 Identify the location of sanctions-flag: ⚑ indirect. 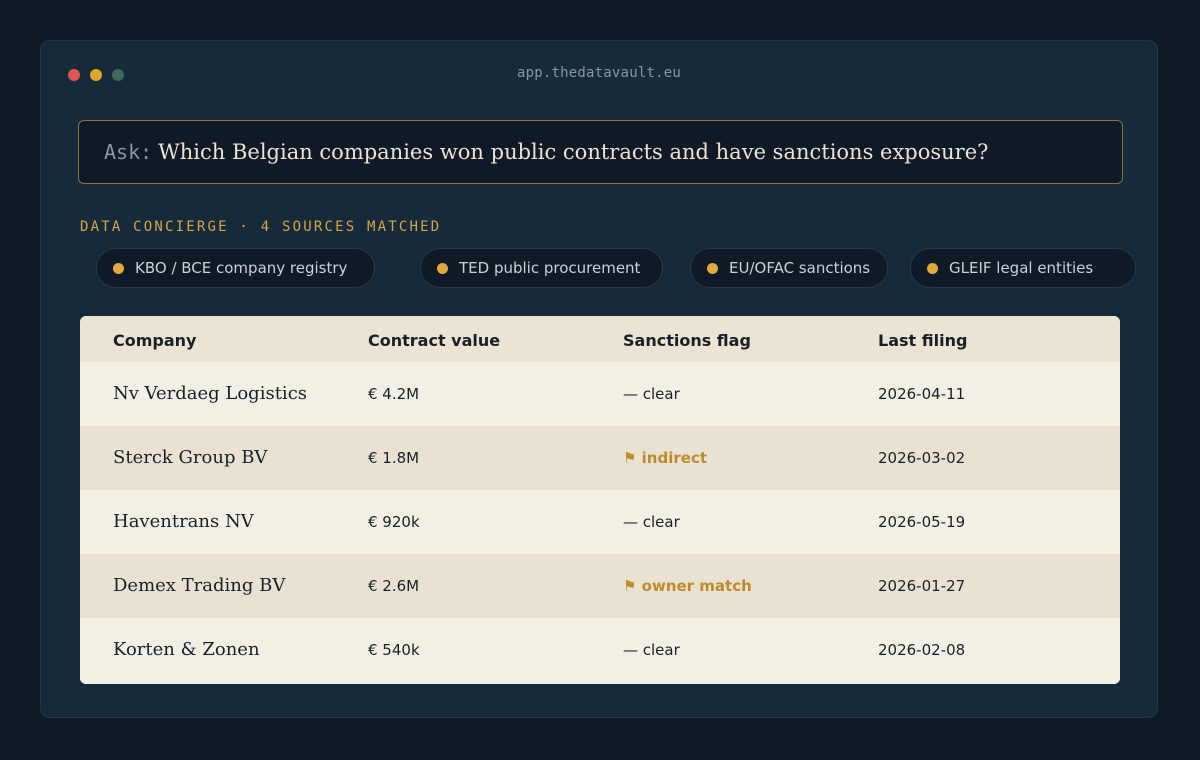
(665, 458).